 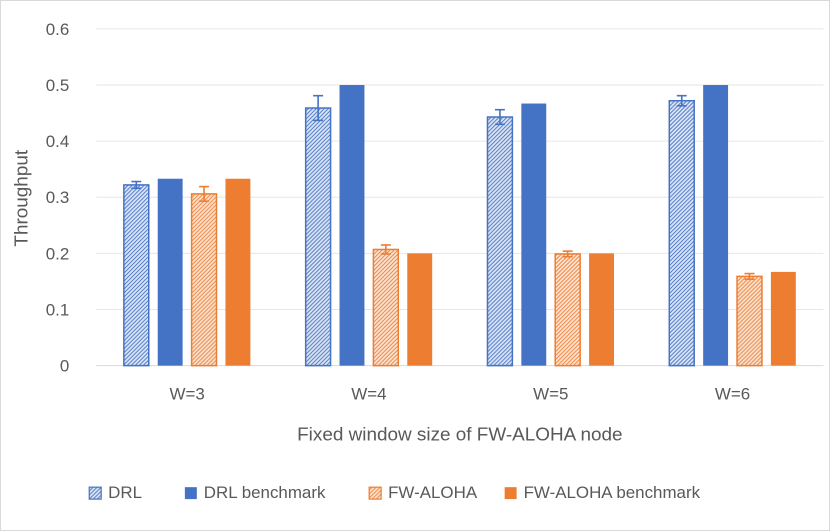 I want to click on y-tick-label: 0.5, so click(x=58, y=85).